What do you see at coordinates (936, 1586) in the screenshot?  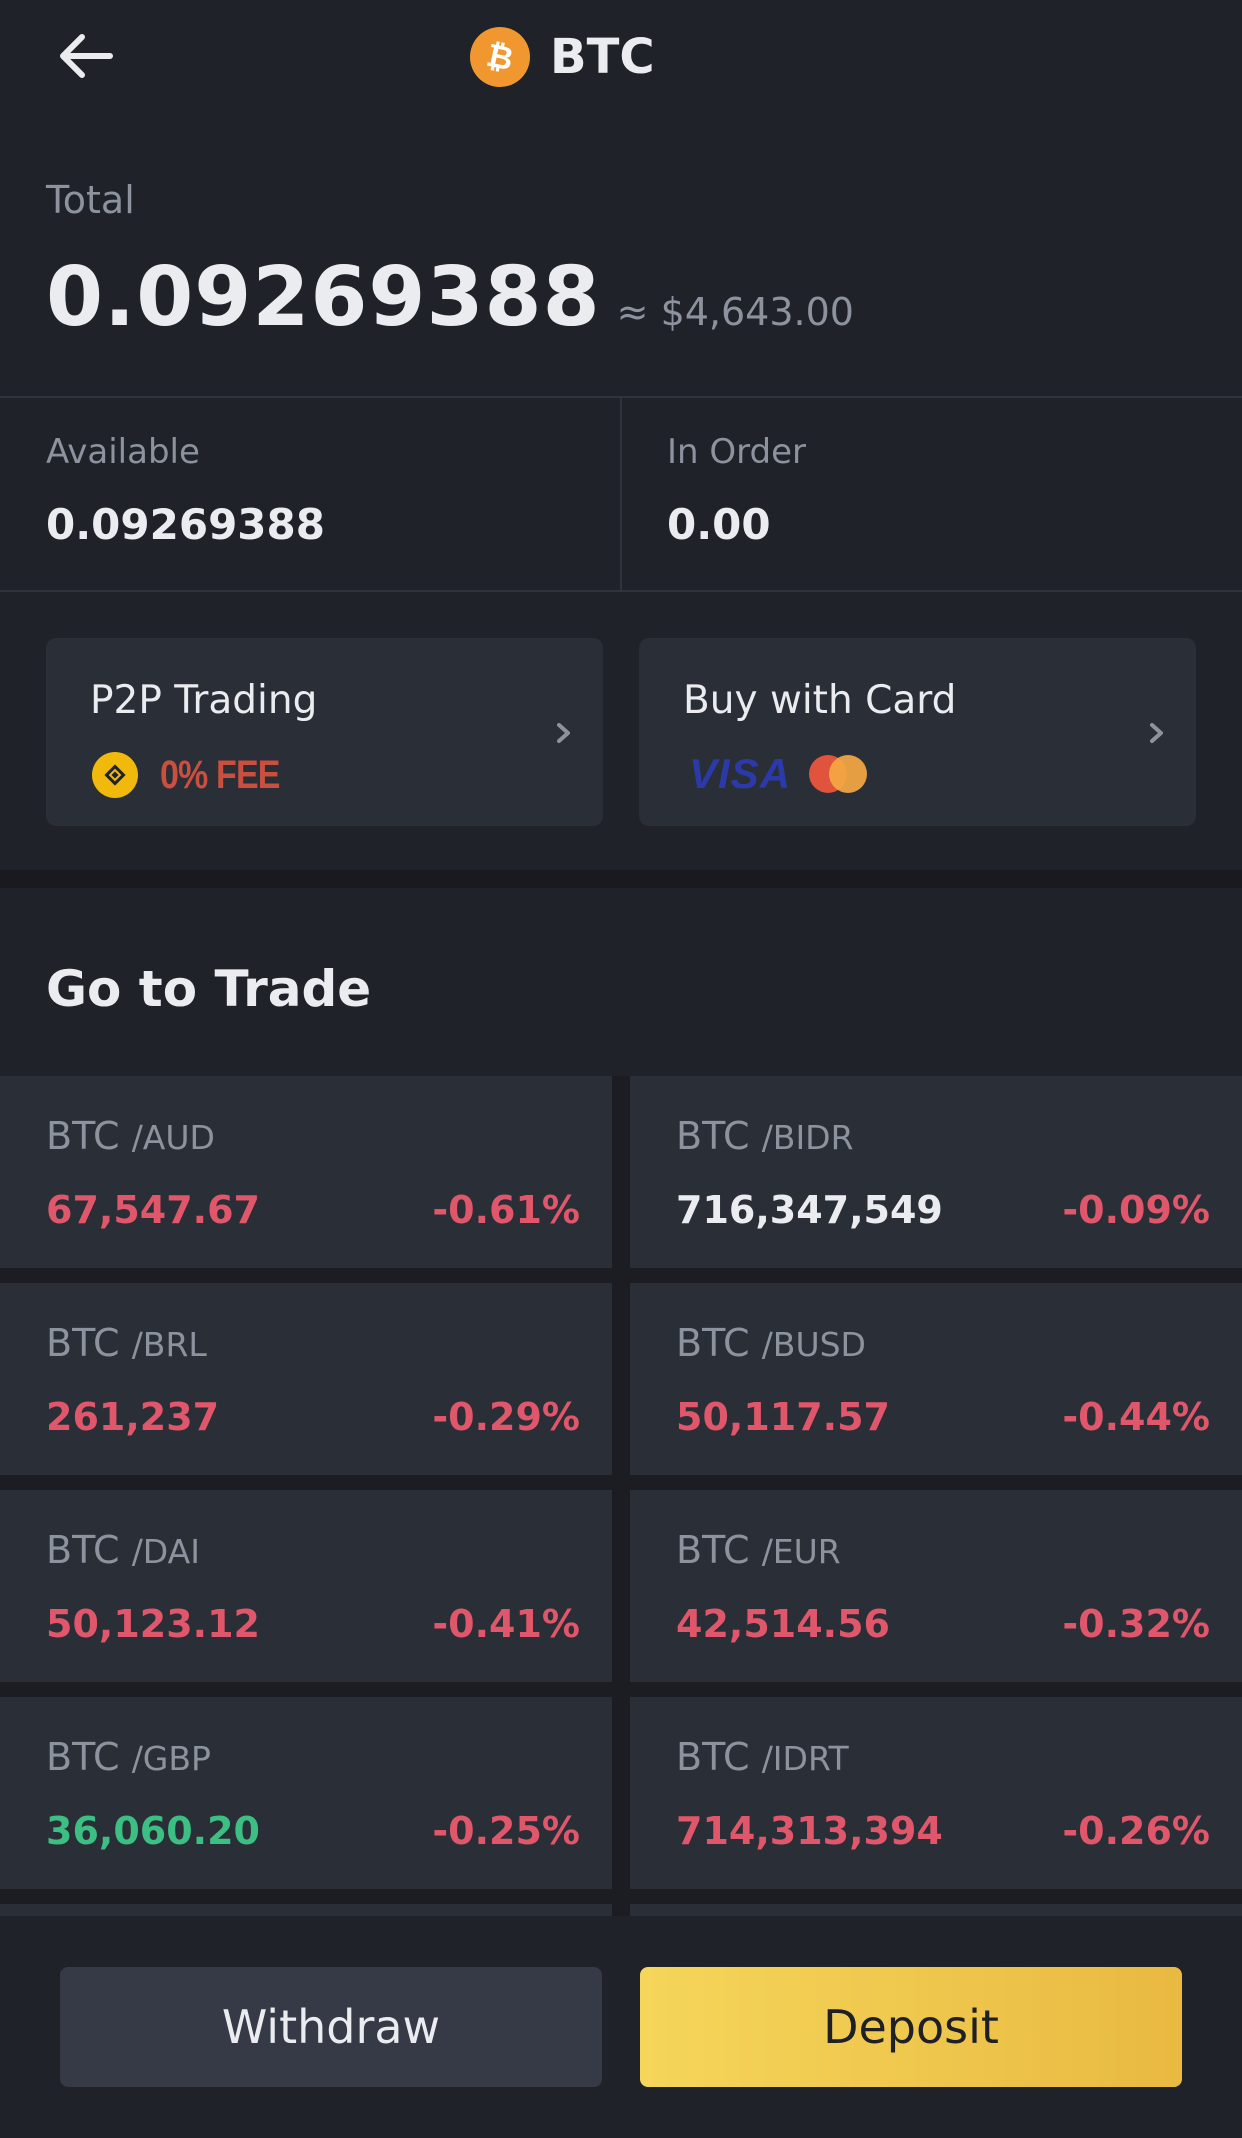 I see `trade-pair-card: BTC /EUR 42,514.56 -0.32%` at bounding box center [936, 1586].